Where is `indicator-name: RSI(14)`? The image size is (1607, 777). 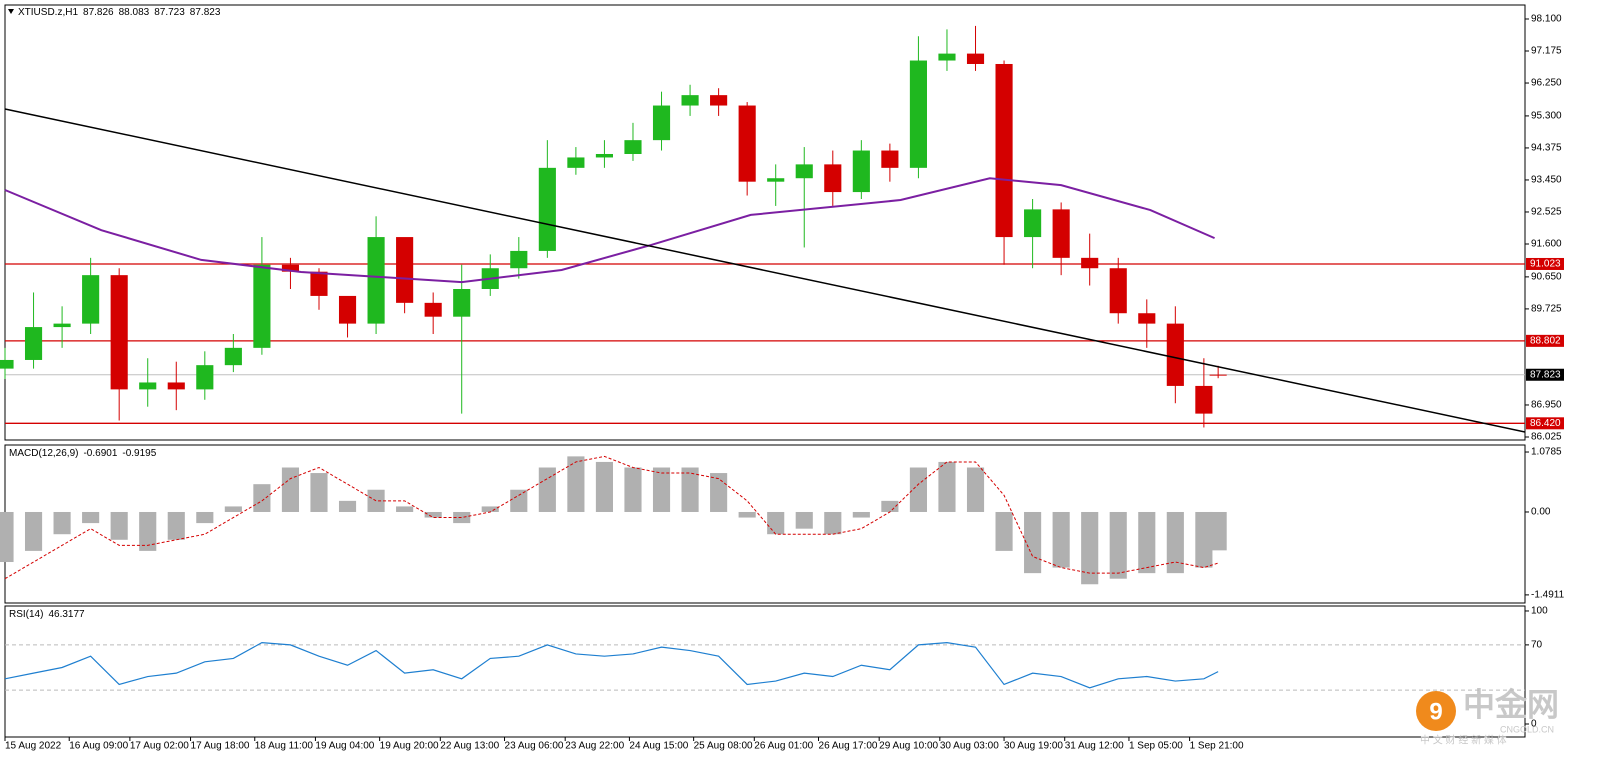
indicator-name: RSI(14) is located at coordinates (26, 614).